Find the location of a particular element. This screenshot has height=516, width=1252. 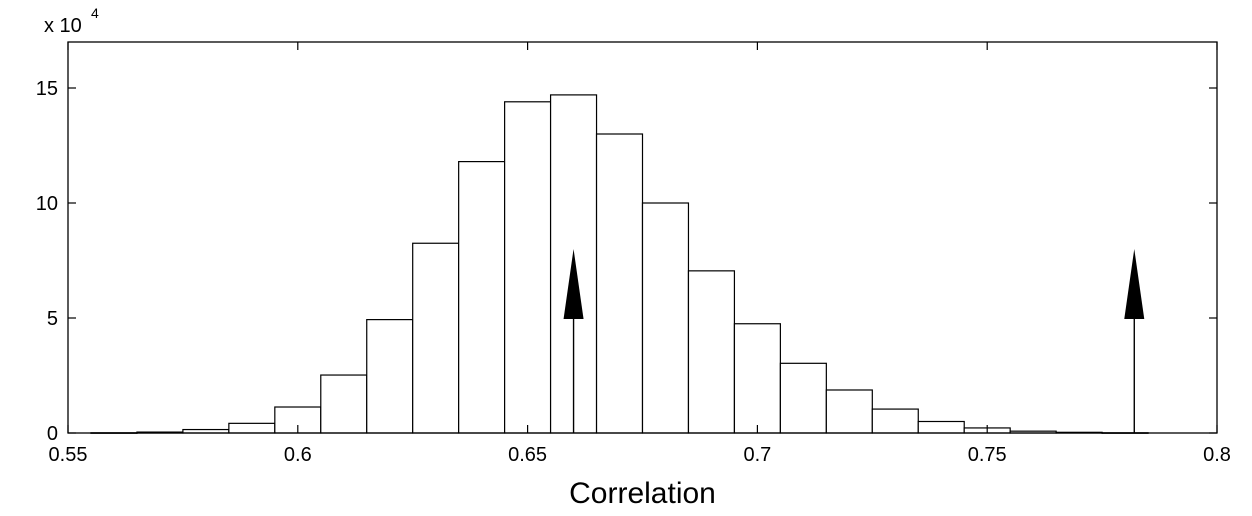

y-tick-label-0: 0 is located at coordinates (52, 434).